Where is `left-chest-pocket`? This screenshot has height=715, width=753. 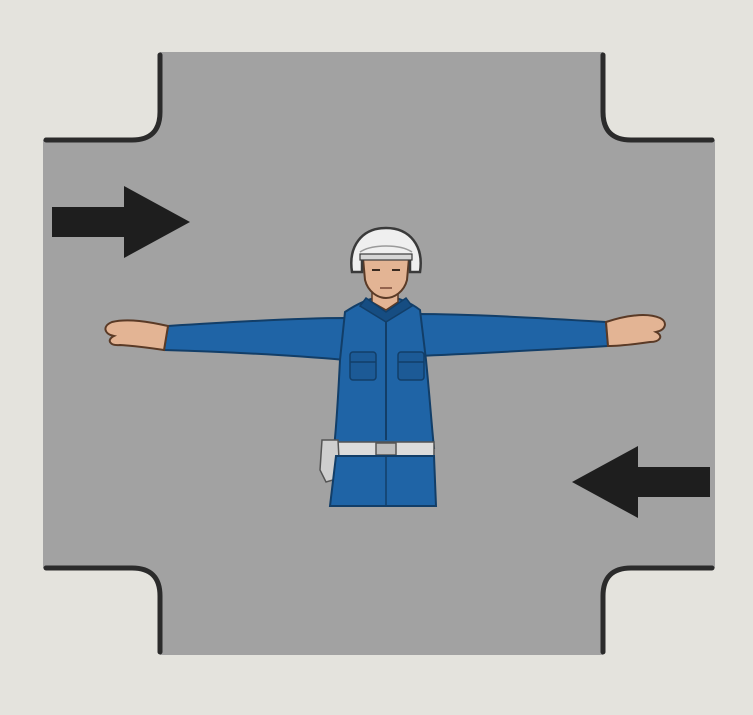 left-chest-pocket is located at coordinates (363, 366).